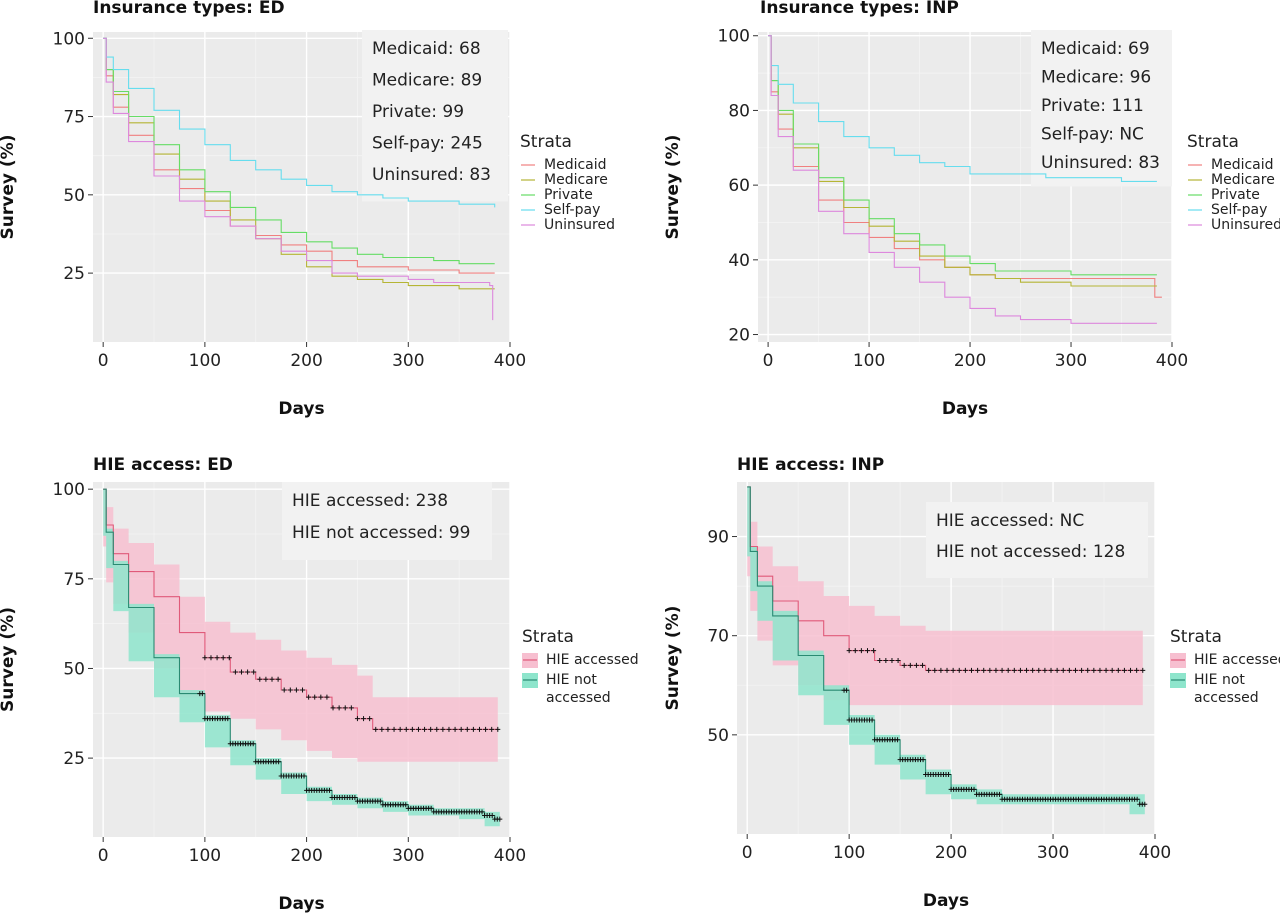  I want to click on chart-title: HIE access: INP, so click(810, 465).